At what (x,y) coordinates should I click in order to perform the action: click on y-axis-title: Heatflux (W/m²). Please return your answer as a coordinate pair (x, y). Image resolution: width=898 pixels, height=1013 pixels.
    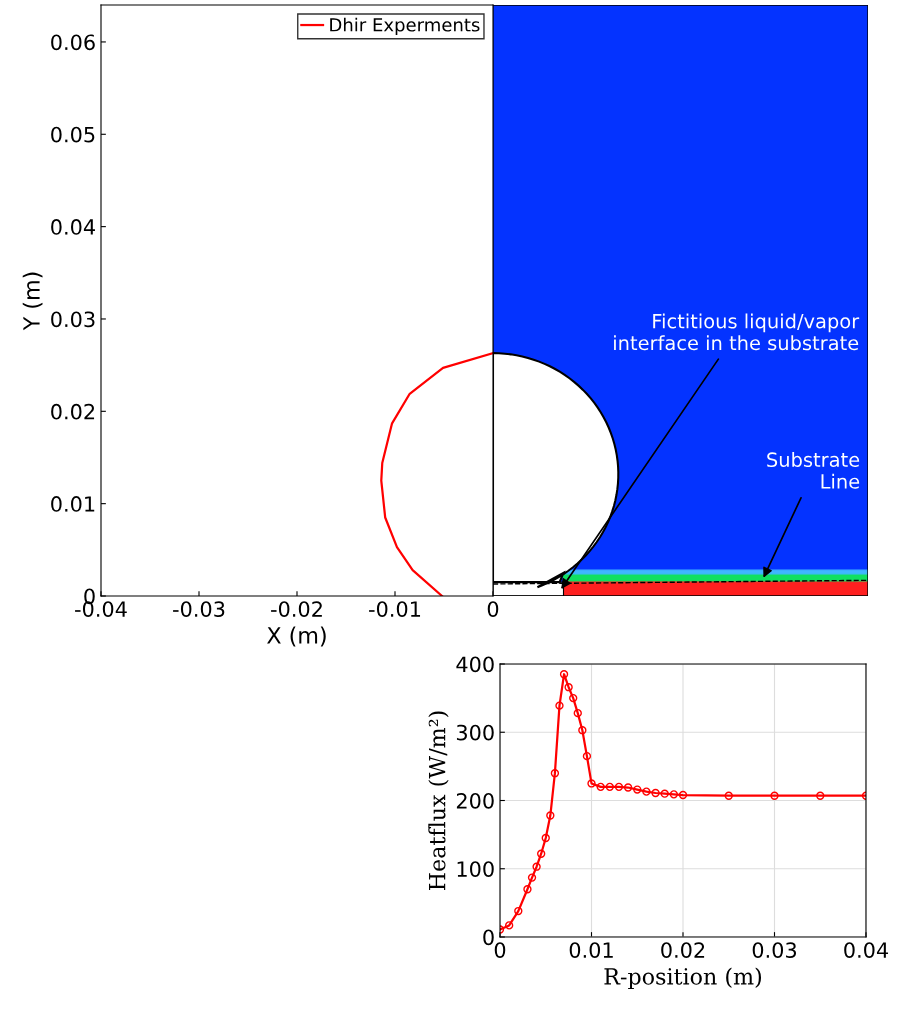
    Looking at the image, I should click on (438, 801).